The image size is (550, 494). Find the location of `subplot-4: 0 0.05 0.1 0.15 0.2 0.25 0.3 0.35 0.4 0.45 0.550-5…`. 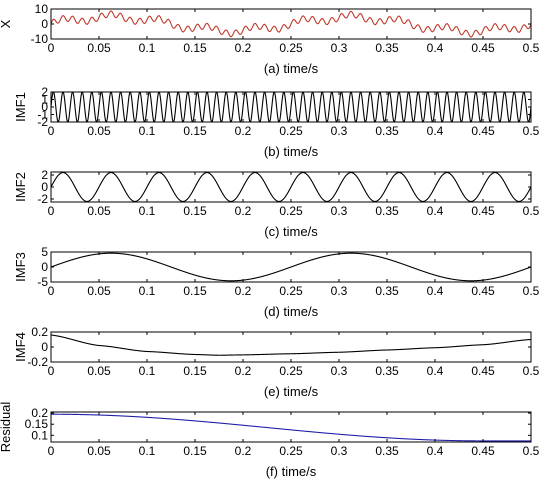

subplot-4: 0 0.05 0.1 0.15 0.2 0.25 0.3 0.35 0.4 0.45 0.550-5… is located at coordinates (276, 282).